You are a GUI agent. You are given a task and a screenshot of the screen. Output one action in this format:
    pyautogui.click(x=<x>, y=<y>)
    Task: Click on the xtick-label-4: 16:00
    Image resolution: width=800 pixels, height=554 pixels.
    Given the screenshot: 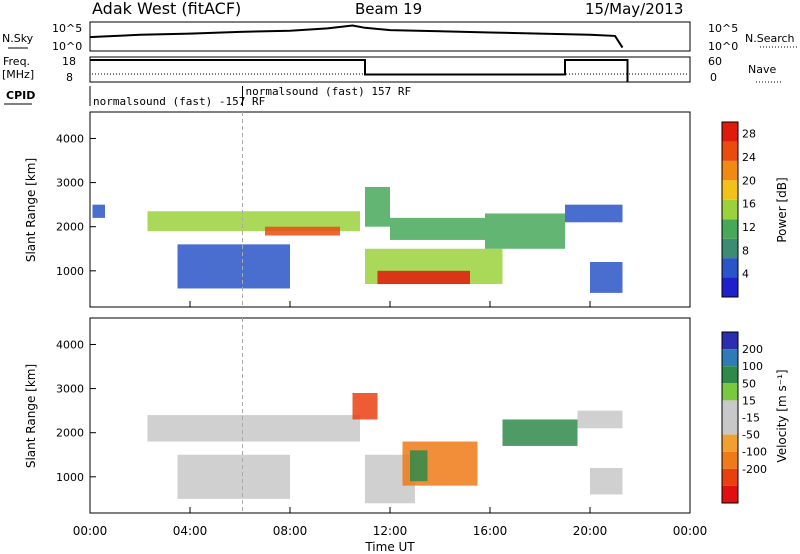 What is the action you would take?
    pyautogui.click(x=490, y=531)
    